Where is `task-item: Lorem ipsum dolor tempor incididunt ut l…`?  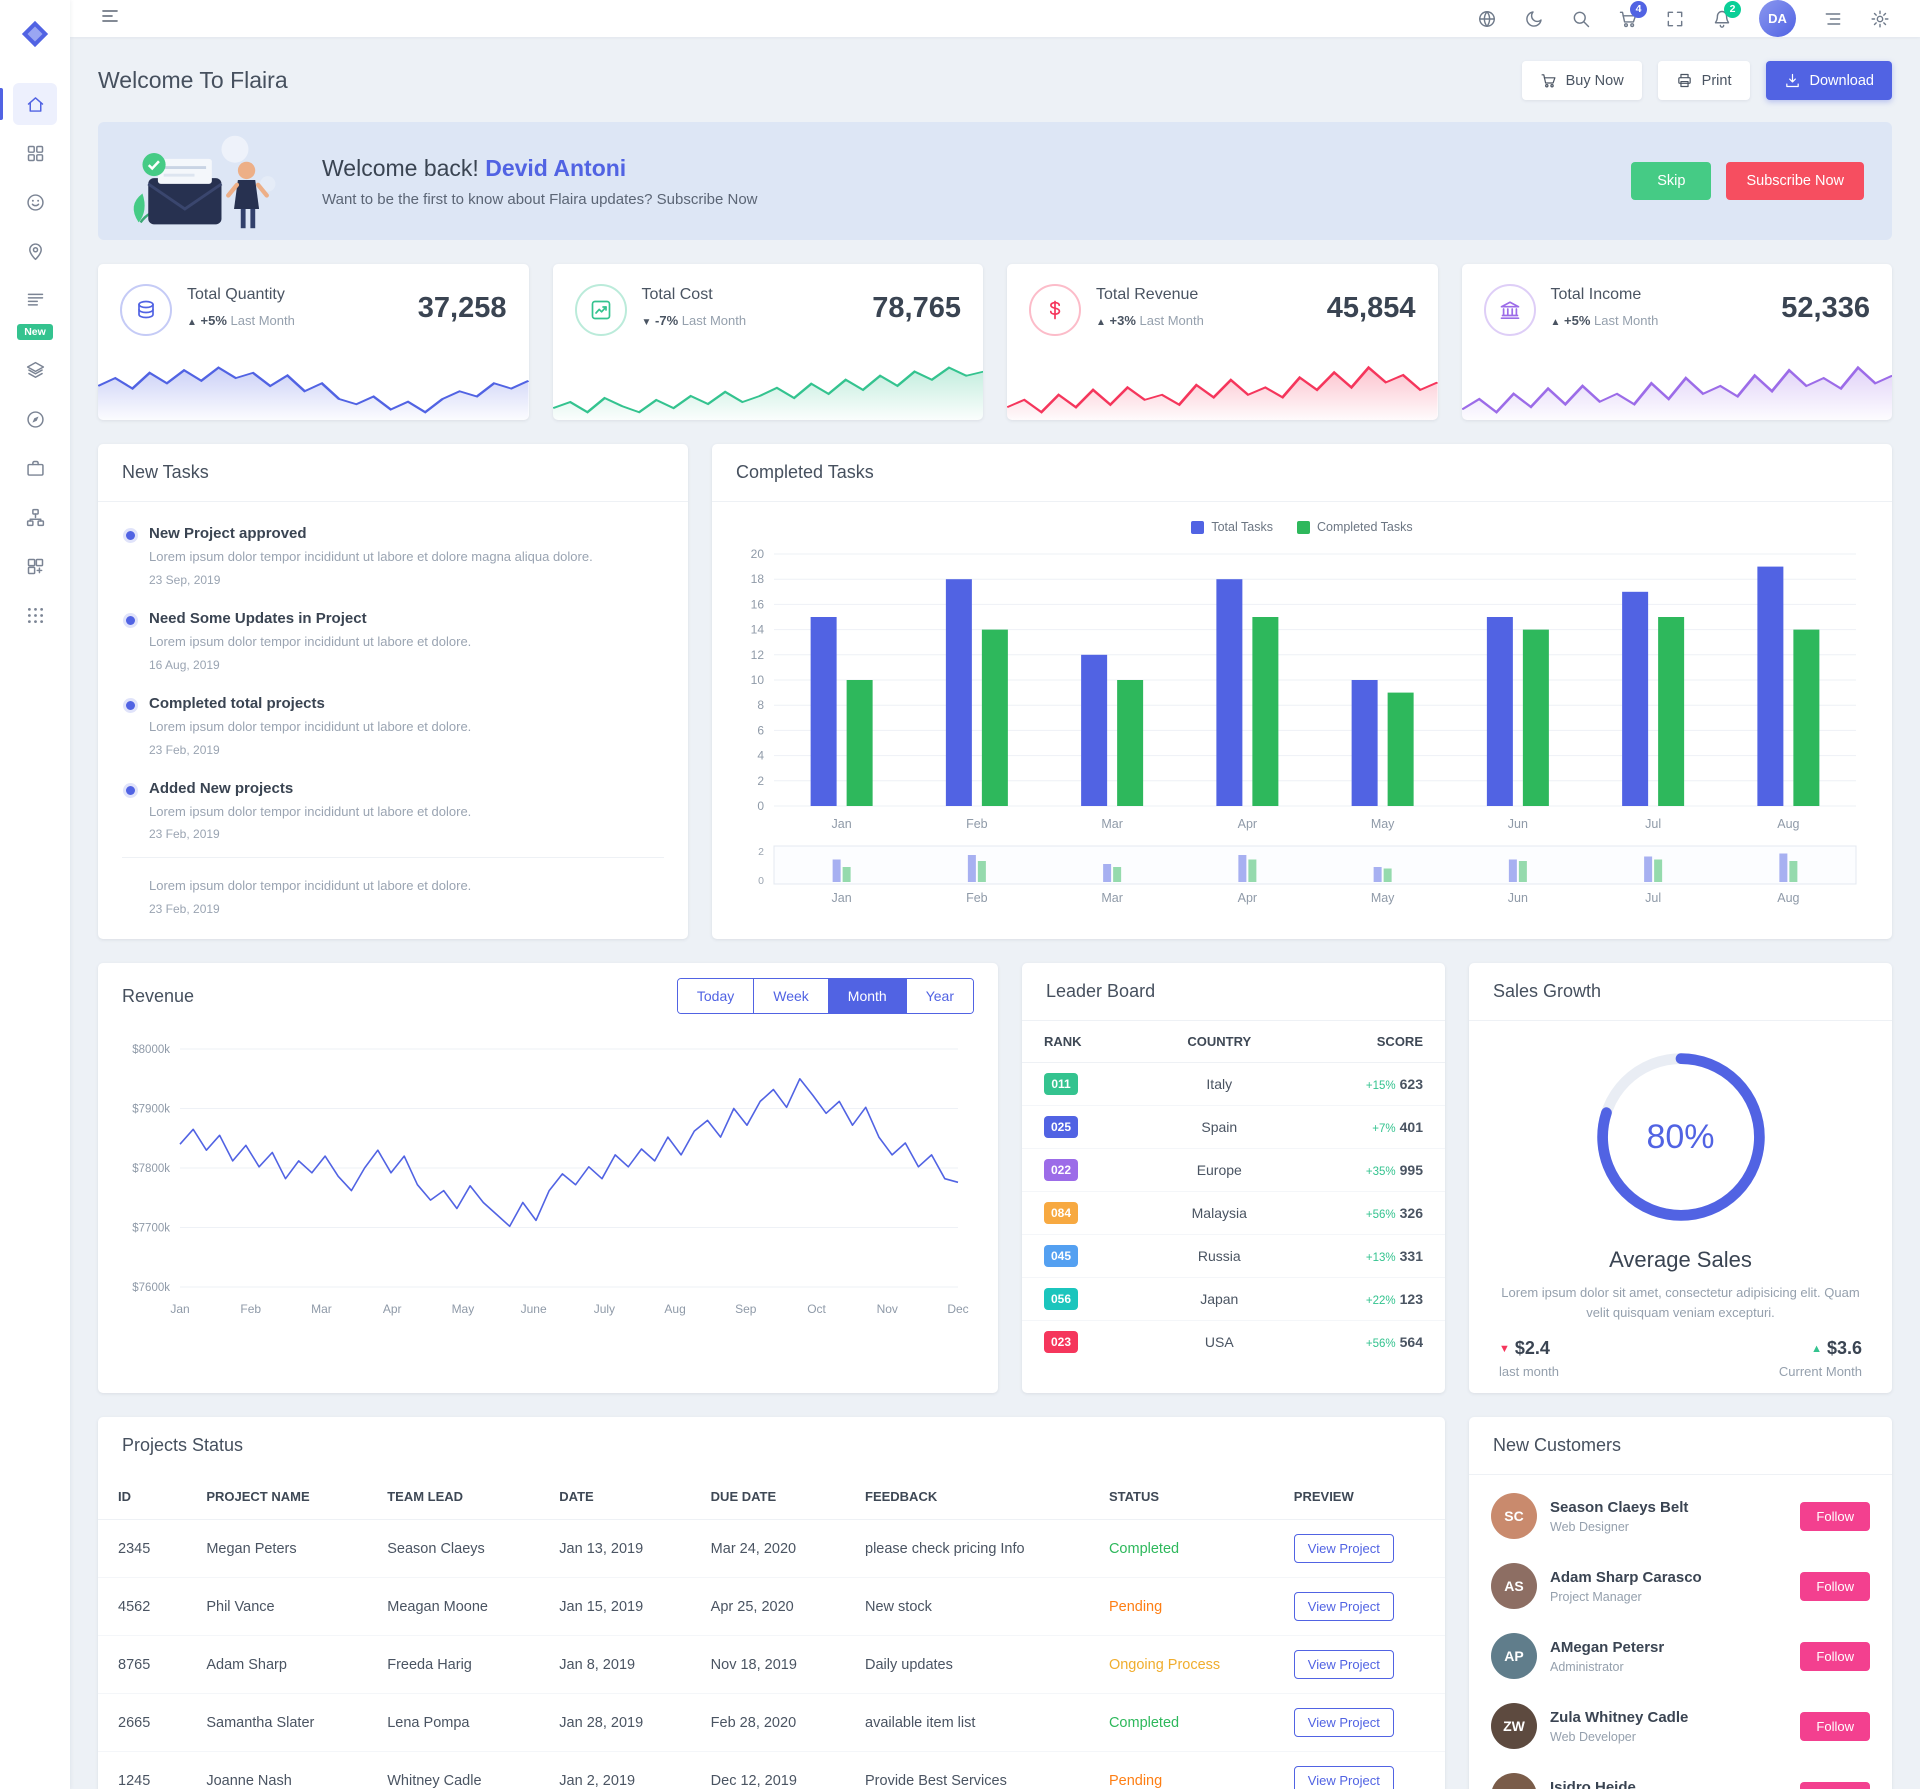 task-item: Lorem ipsum dolor tempor incididunt ut l… is located at coordinates (393, 891).